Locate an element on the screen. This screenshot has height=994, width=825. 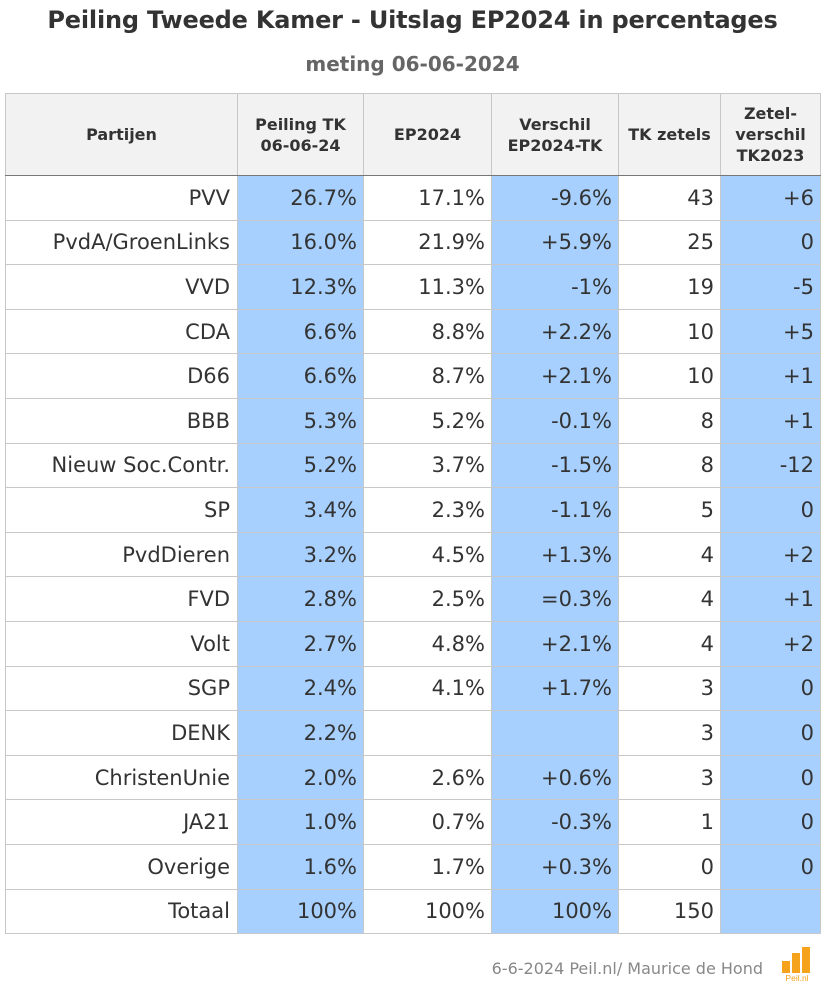
poll-value-cell: 6.6% is located at coordinates (300, 331).